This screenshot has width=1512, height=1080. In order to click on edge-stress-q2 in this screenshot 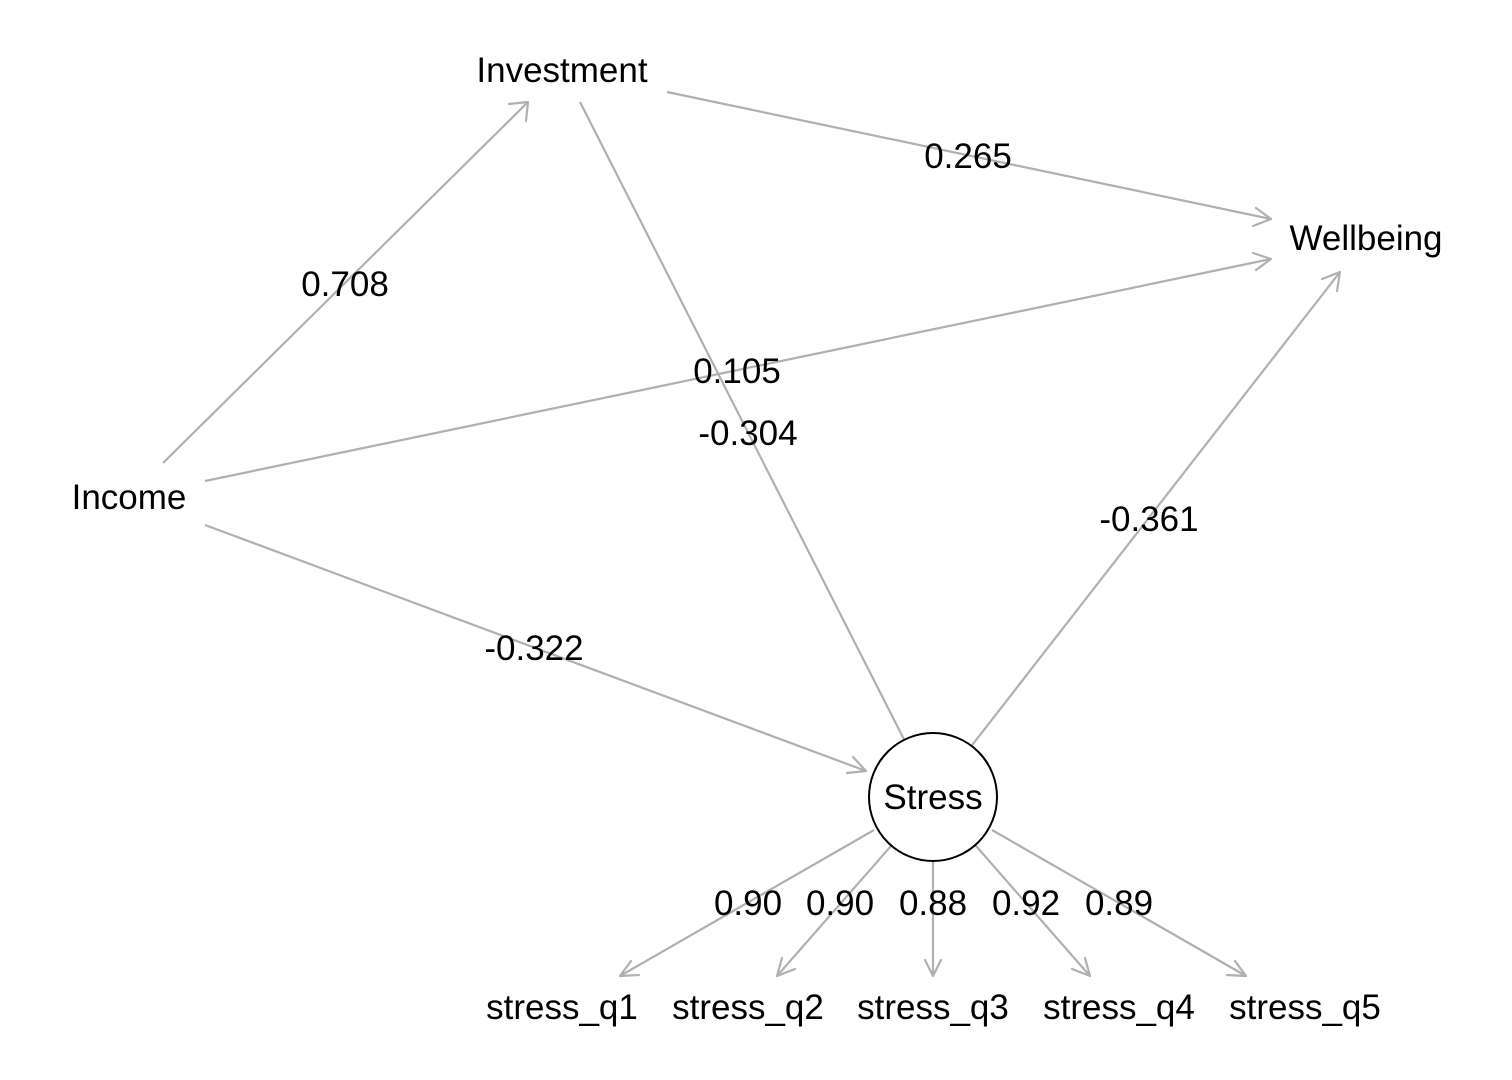, I will do `click(840, 903)`.